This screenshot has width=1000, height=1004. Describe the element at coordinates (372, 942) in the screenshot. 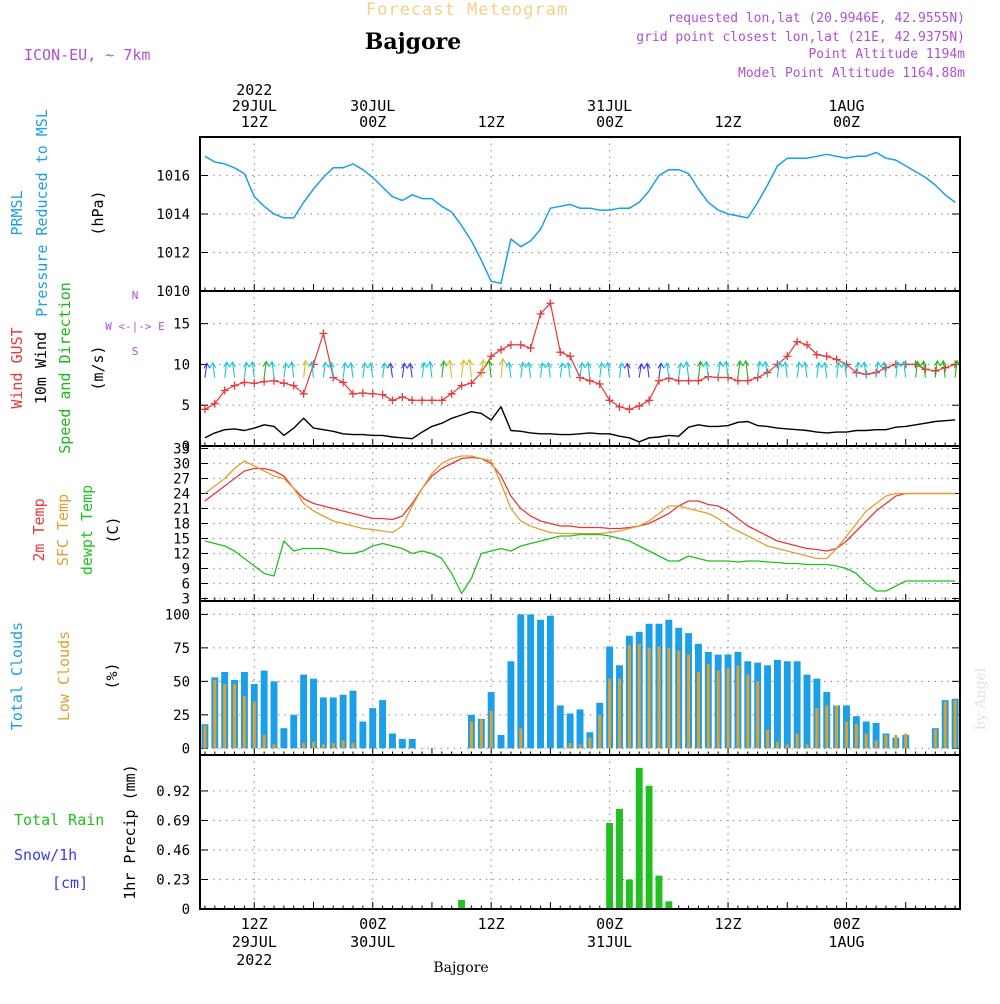

I see `bottom-time-label: 30JUL` at that location.